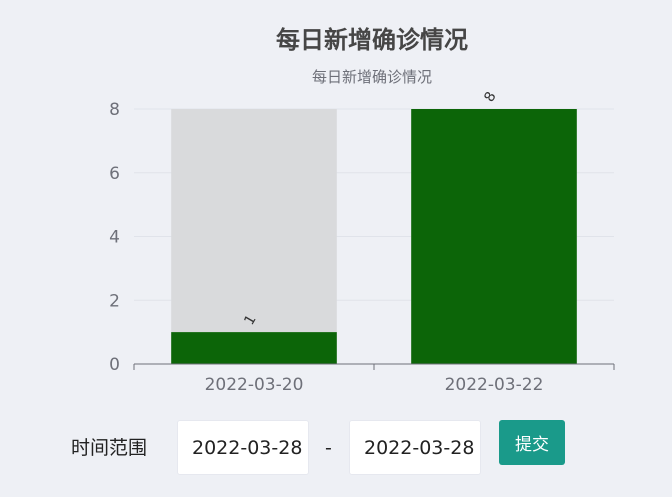 This screenshot has width=672, height=497. Describe the element at coordinates (114, 301) in the screenshot. I see `y-tick-label: 2` at that location.